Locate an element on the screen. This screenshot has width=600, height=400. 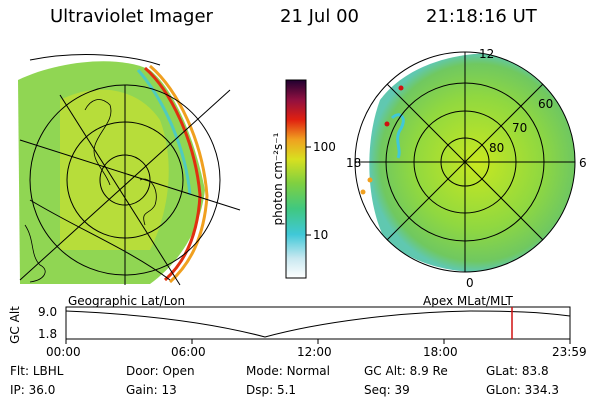
geo-panel-label: Geographic Lat/Lon is located at coordinates (127, 301).